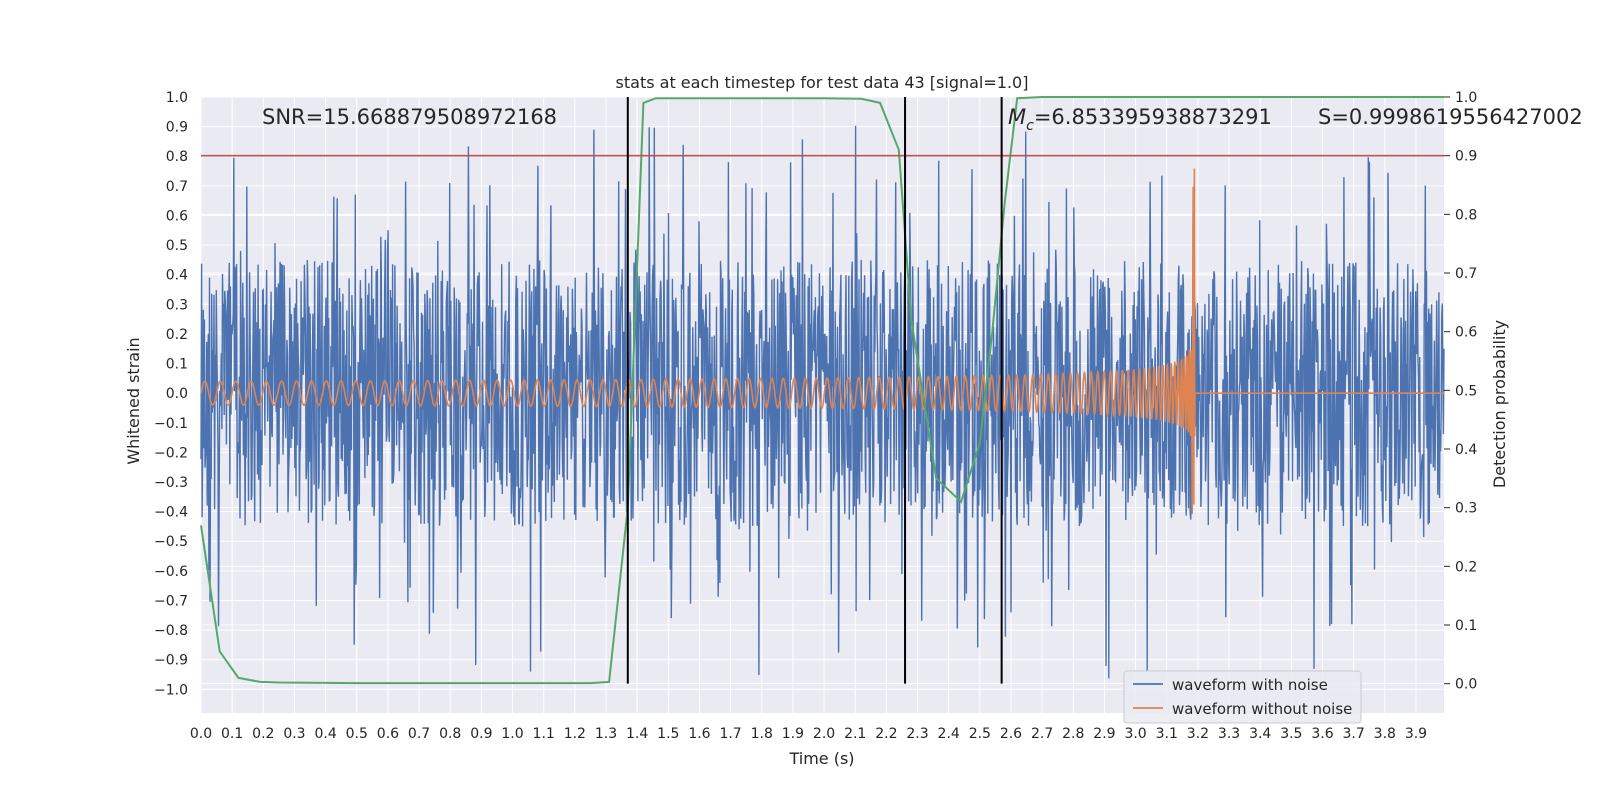  Describe the element at coordinates (388, 734) in the screenshot. I see `x-tick-label: 0.6` at that location.